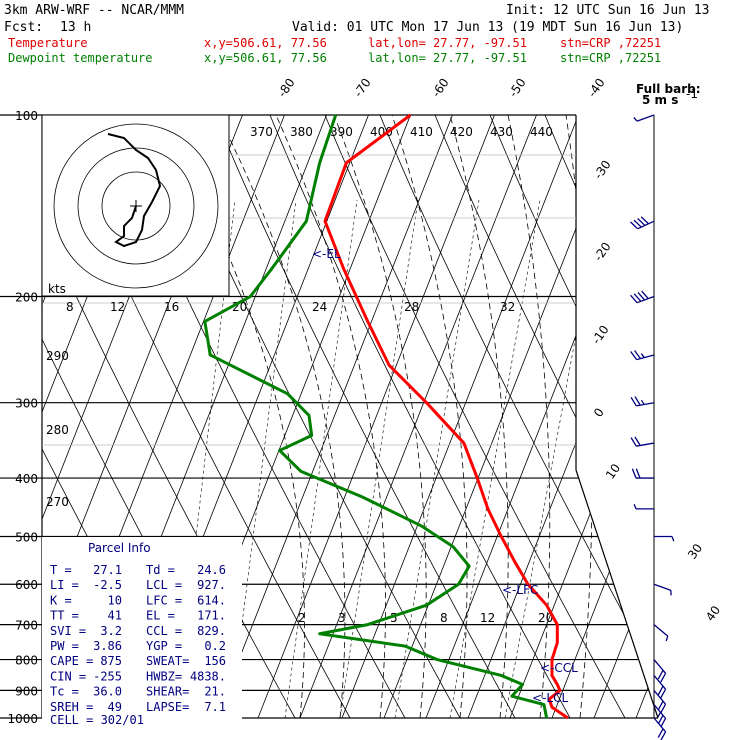 Image resolution: width=740 pixels, height=740 pixels. I want to click on theta-e-label: 370, so click(261, 132).